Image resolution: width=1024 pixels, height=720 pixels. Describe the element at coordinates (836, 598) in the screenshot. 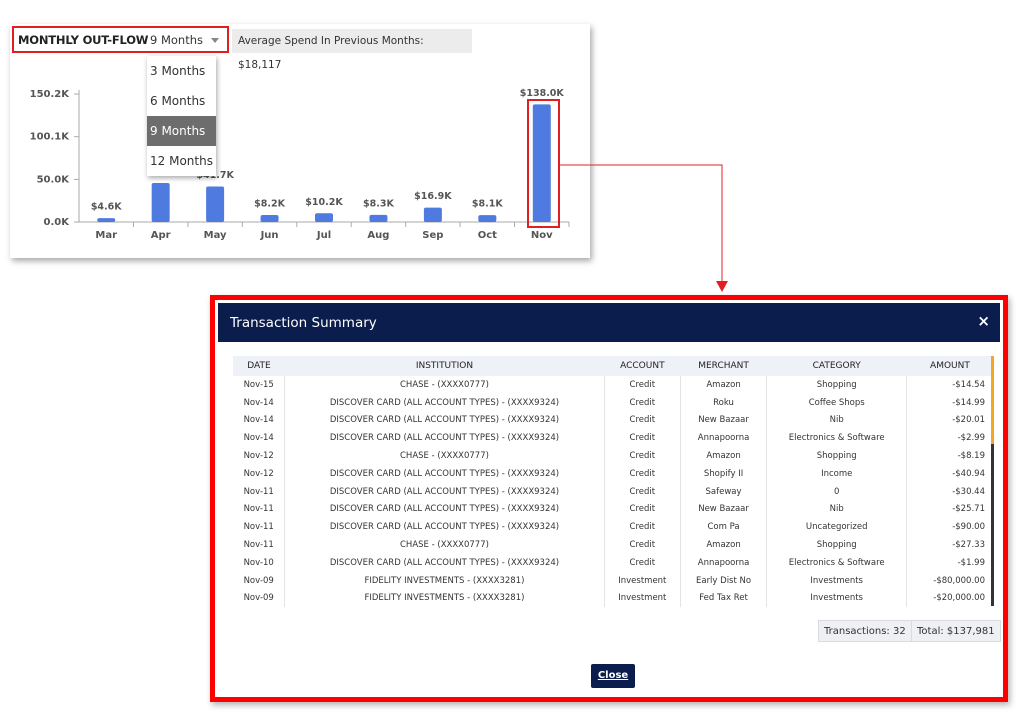

I see `table-cell: Investments` at that location.